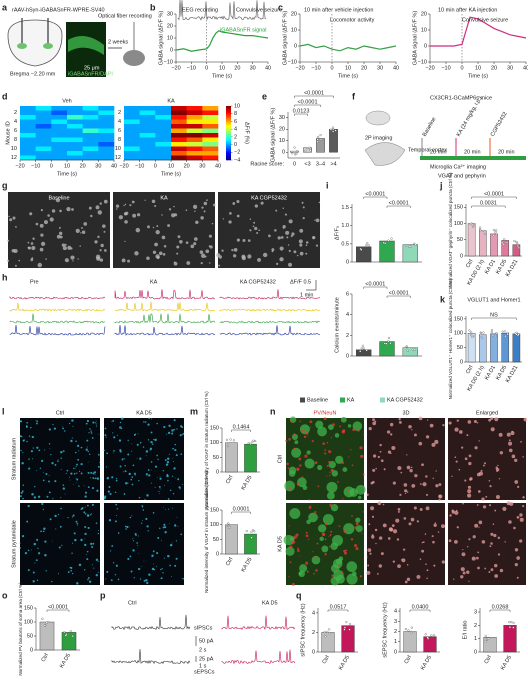  I want to click on panel-letter: l, so click(3, 411).